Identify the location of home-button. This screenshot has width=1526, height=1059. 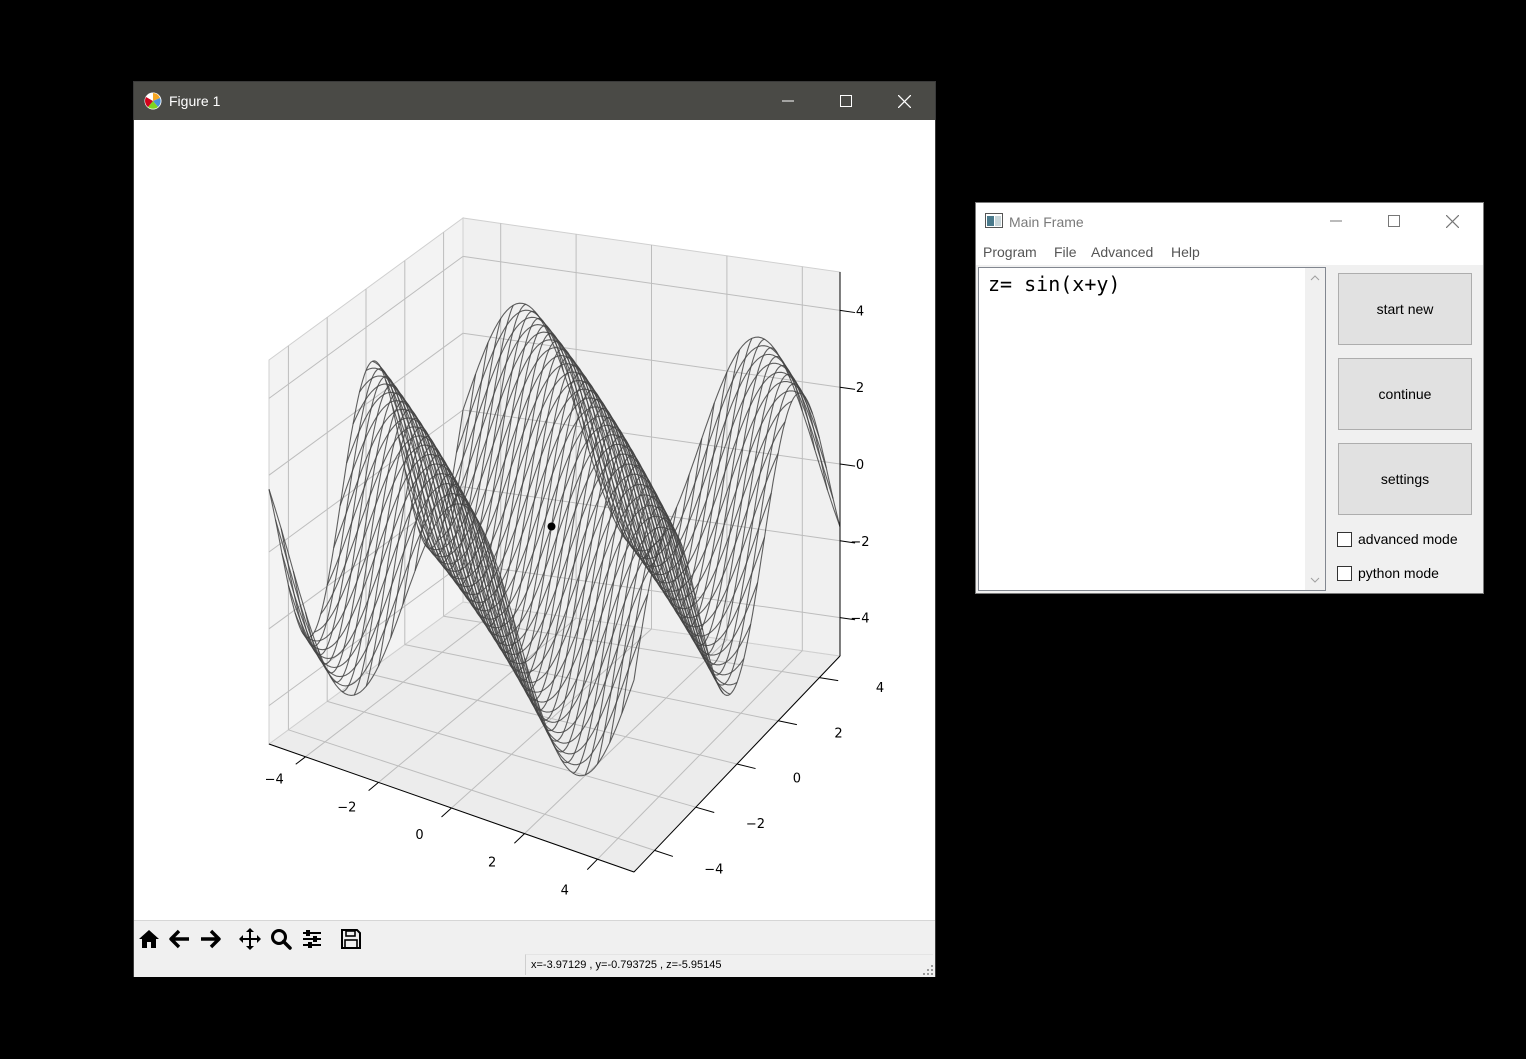
(149, 939).